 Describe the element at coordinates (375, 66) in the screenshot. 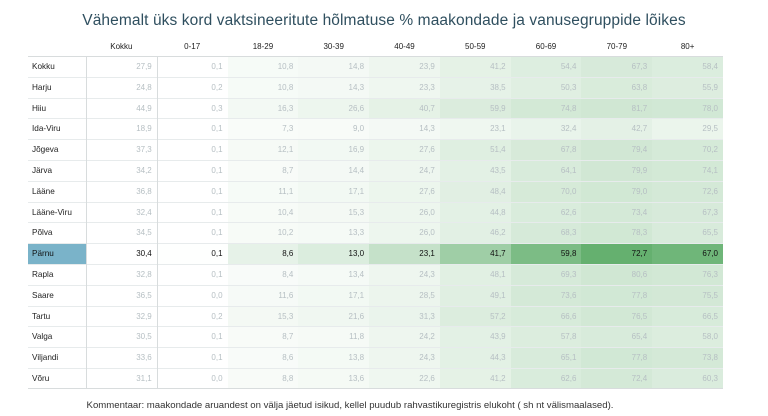

I see `table-row: Kokku 27,9 0,1 10,8 14,8 23,9 41,2 54,4 67,3 58,4` at that location.